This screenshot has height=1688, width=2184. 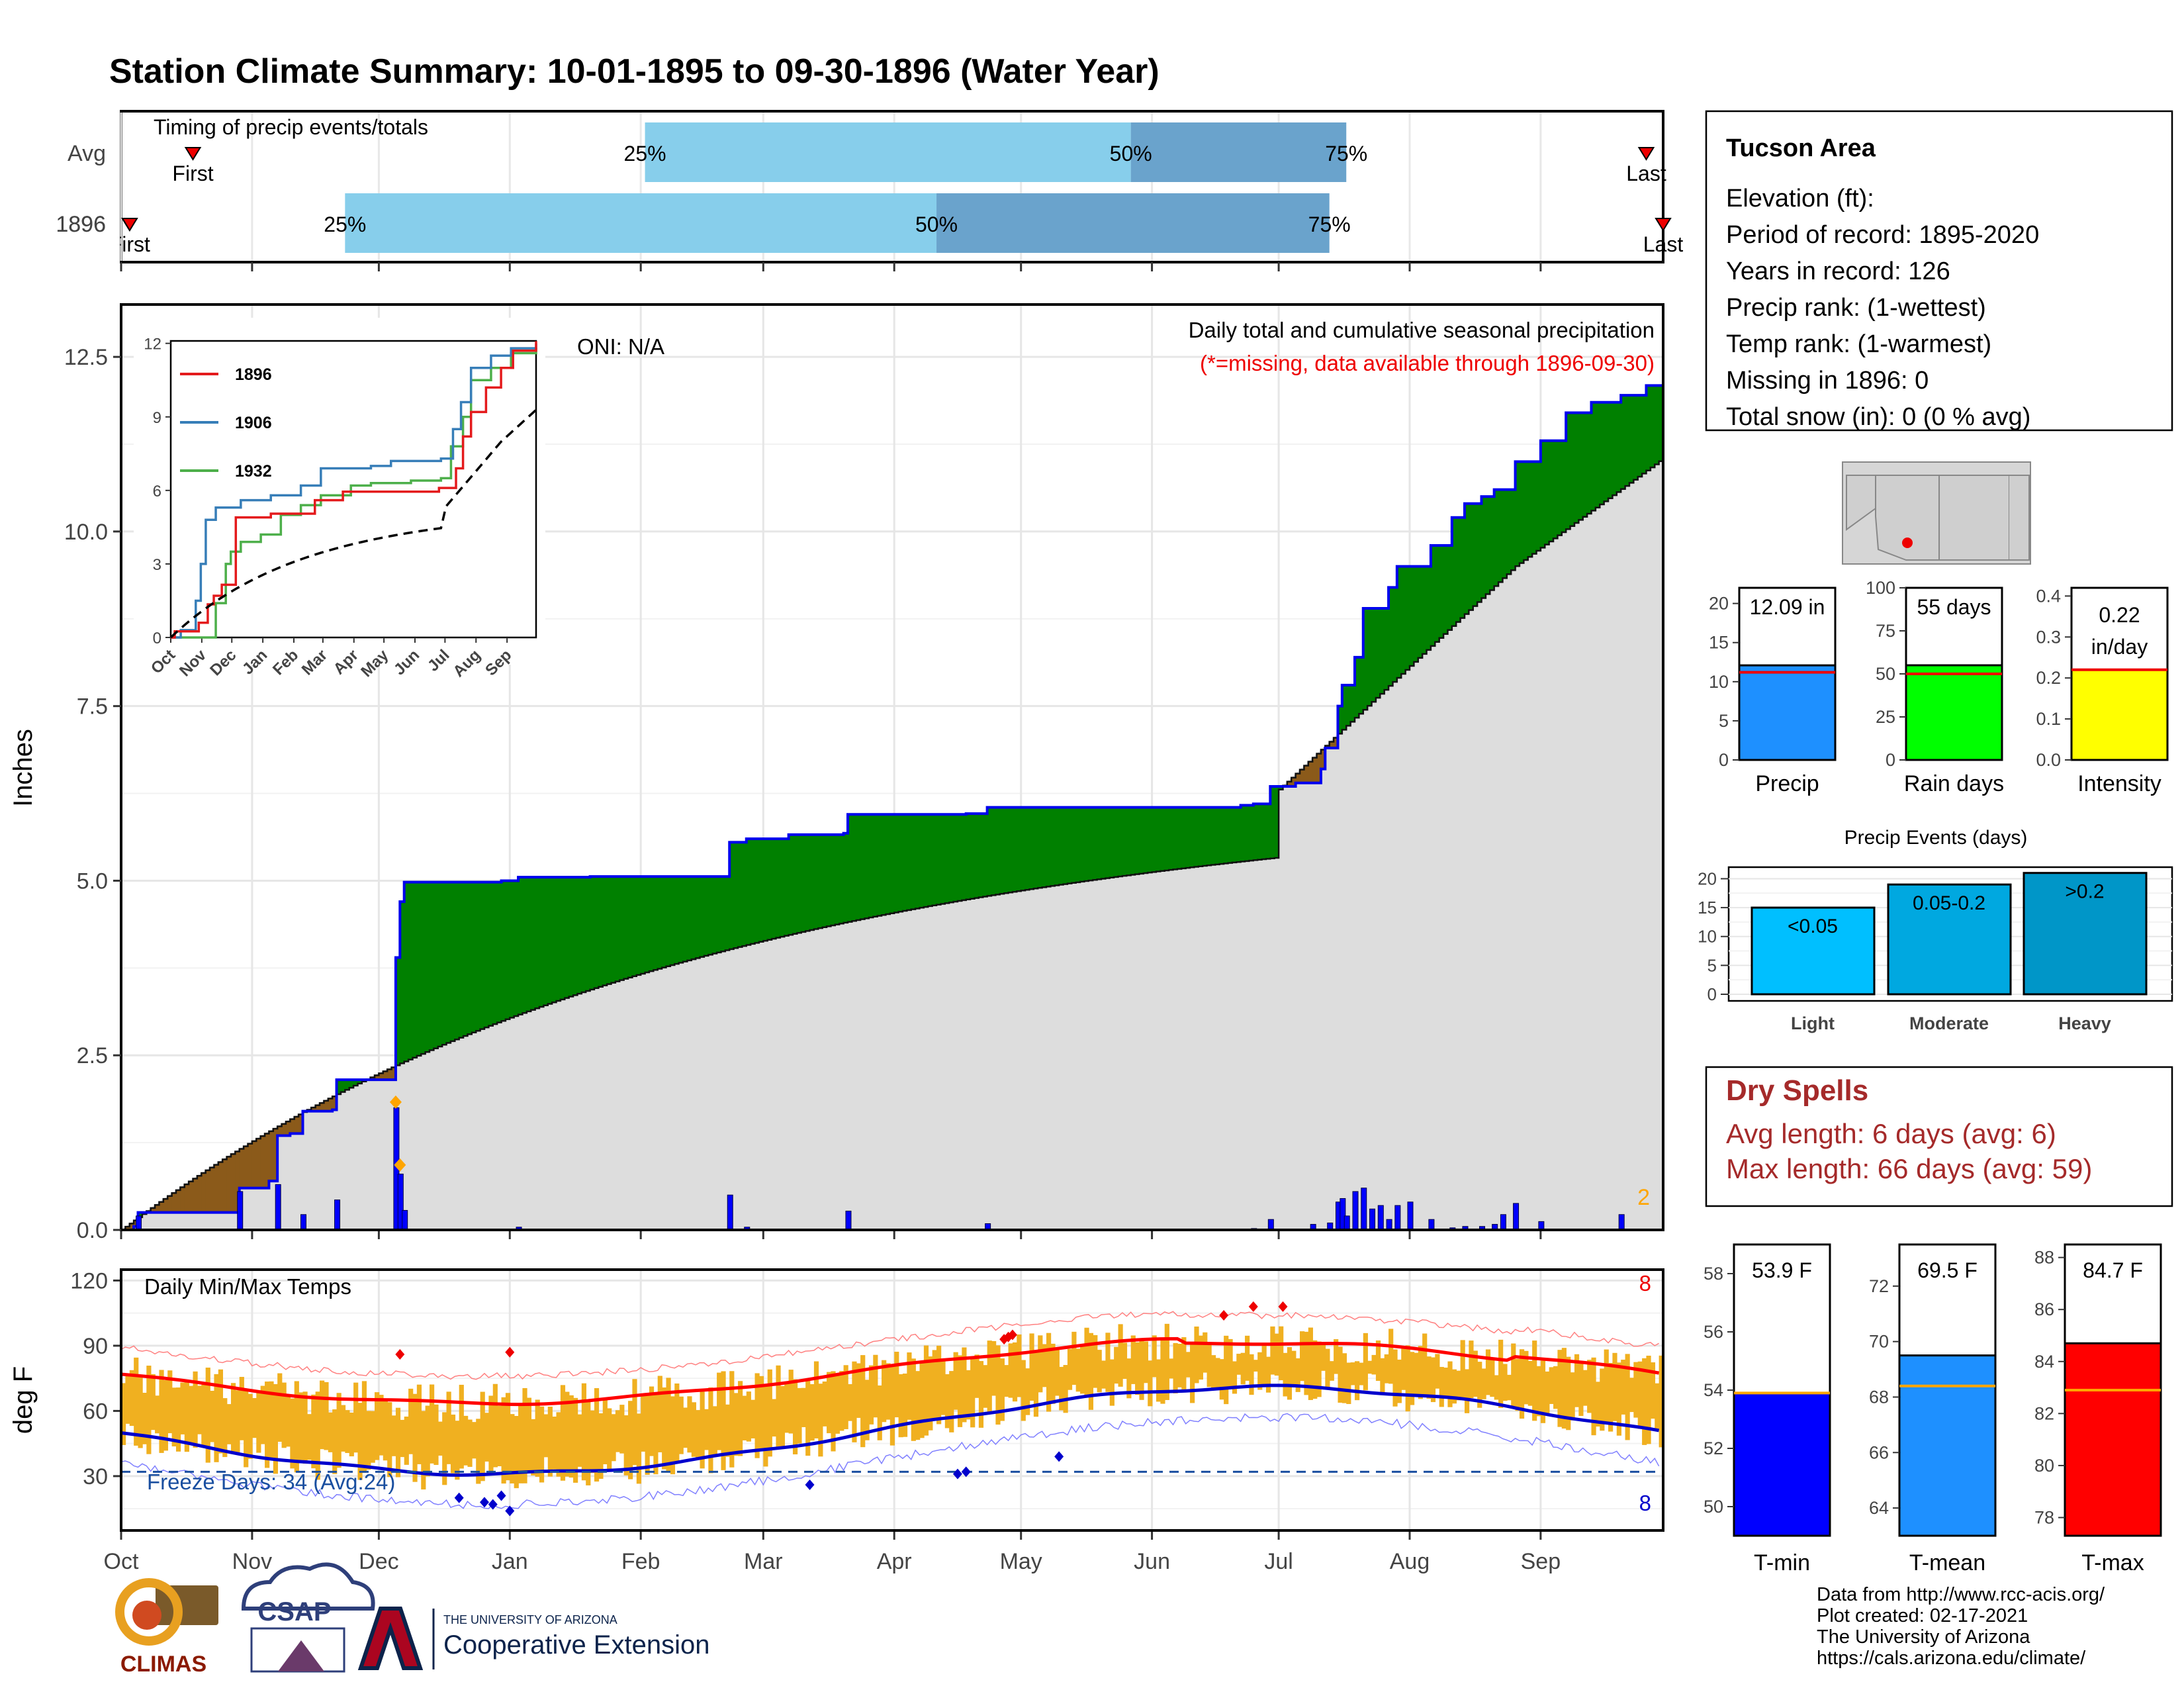 I want to click on mini-bar-tick-label: 0.4, so click(x=2048, y=596).